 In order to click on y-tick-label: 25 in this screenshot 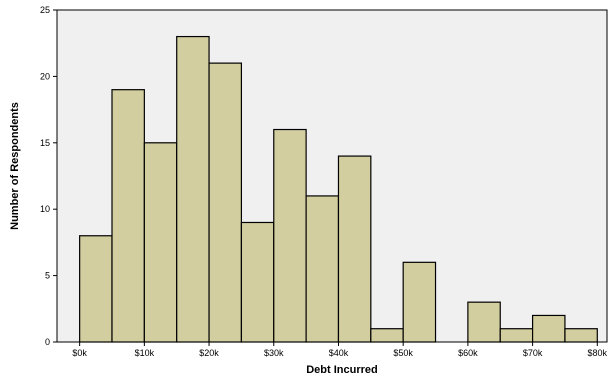, I will do `click(45, 10)`.